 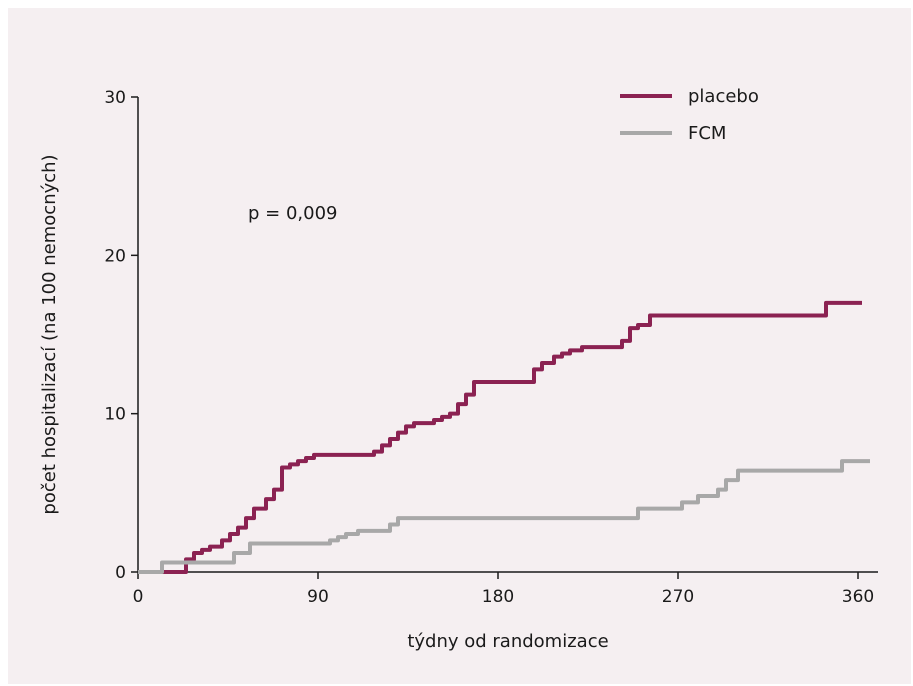 What do you see at coordinates (120, 573) in the screenshot?
I see `y-tick-label: 0` at bounding box center [120, 573].